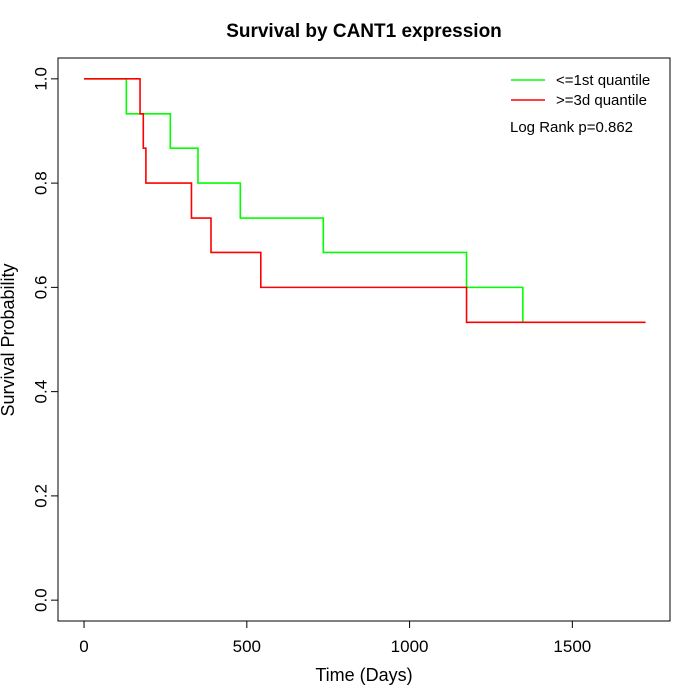 This screenshot has width=700, height=700. What do you see at coordinates (41, 392) in the screenshot?
I see `y-tick-label: 0.4` at bounding box center [41, 392].